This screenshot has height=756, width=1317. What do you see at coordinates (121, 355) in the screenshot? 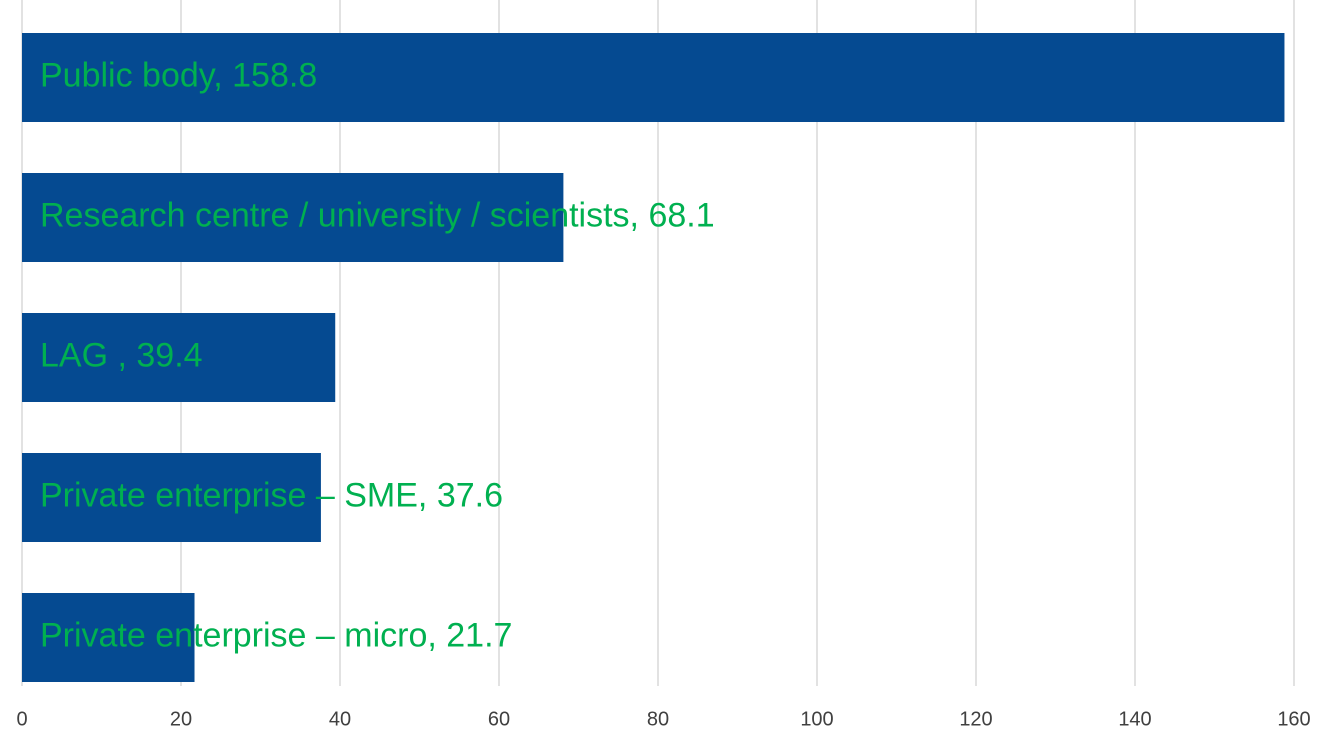
I see `data-label: LAG , 39.4` at bounding box center [121, 355].